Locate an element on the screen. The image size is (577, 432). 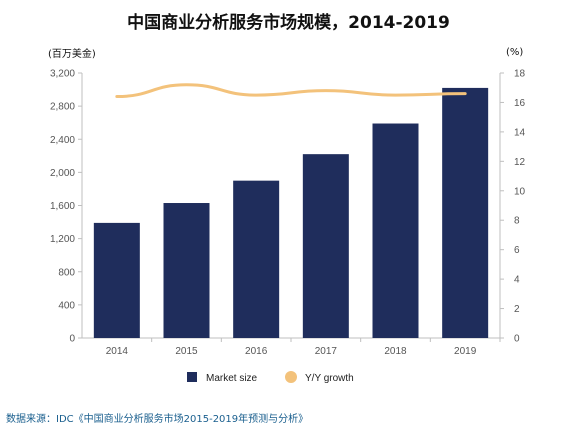
legend-line-label: Y/Y growth is located at coordinates (329, 378).